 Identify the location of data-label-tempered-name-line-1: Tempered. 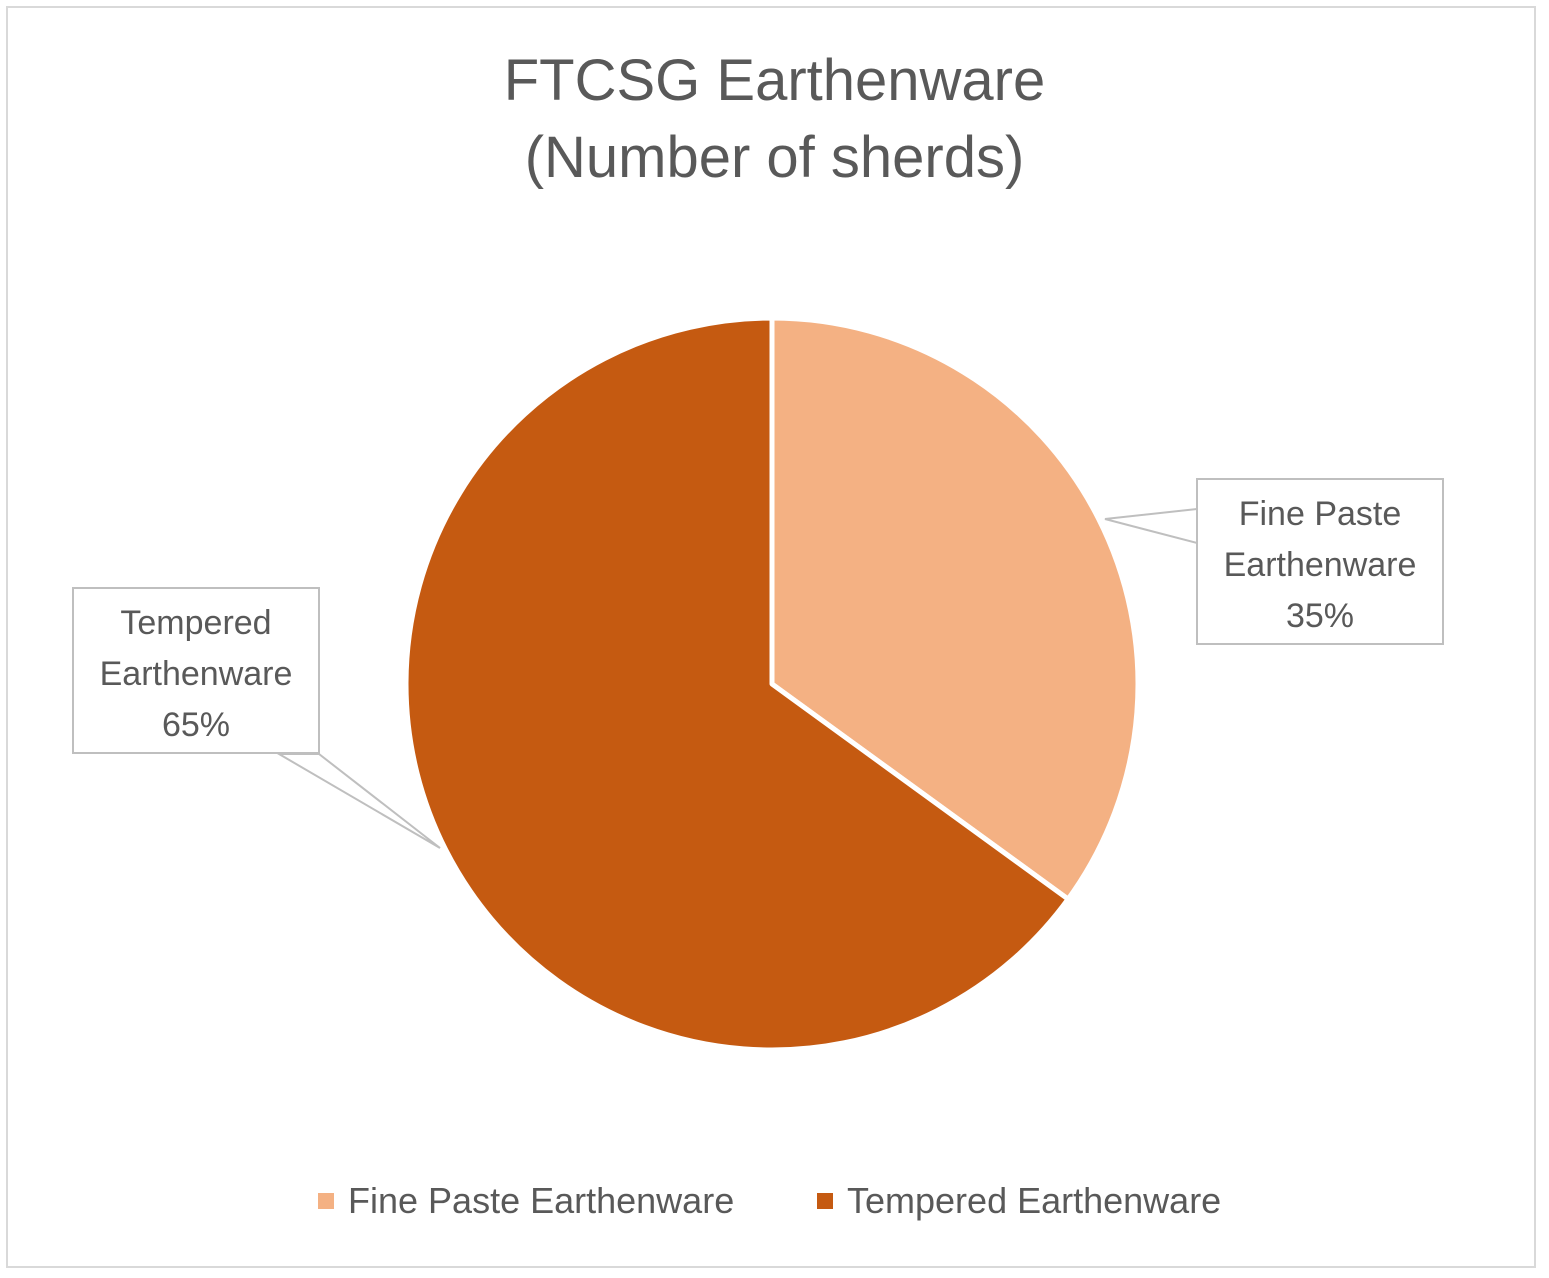
(196, 623).